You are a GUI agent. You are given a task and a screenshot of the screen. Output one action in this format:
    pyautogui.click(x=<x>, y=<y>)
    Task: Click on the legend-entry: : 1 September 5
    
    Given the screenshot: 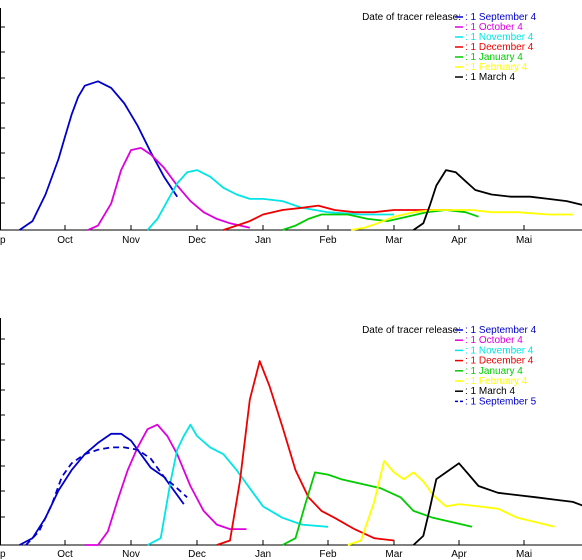 What is the action you would take?
    pyautogui.click(x=501, y=401)
    